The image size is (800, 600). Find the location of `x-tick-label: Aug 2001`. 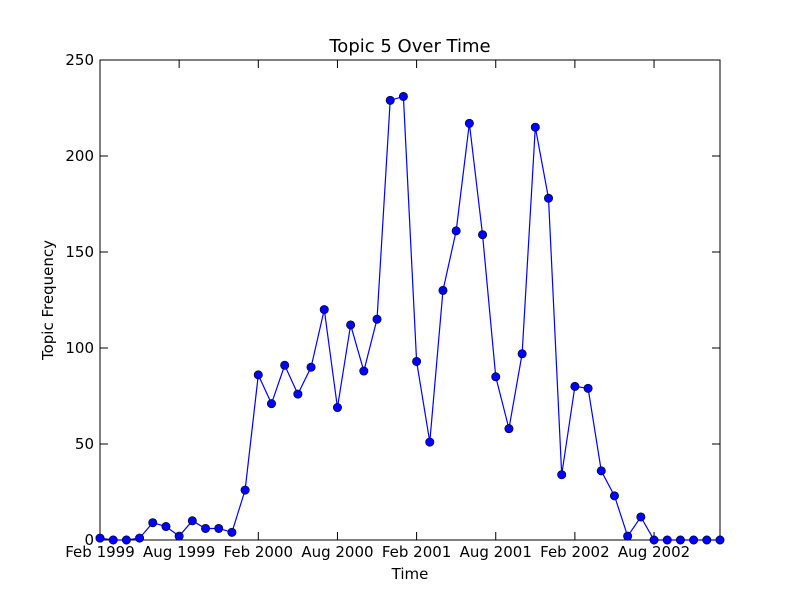

x-tick-label: Aug 2001 is located at coordinates (496, 552).